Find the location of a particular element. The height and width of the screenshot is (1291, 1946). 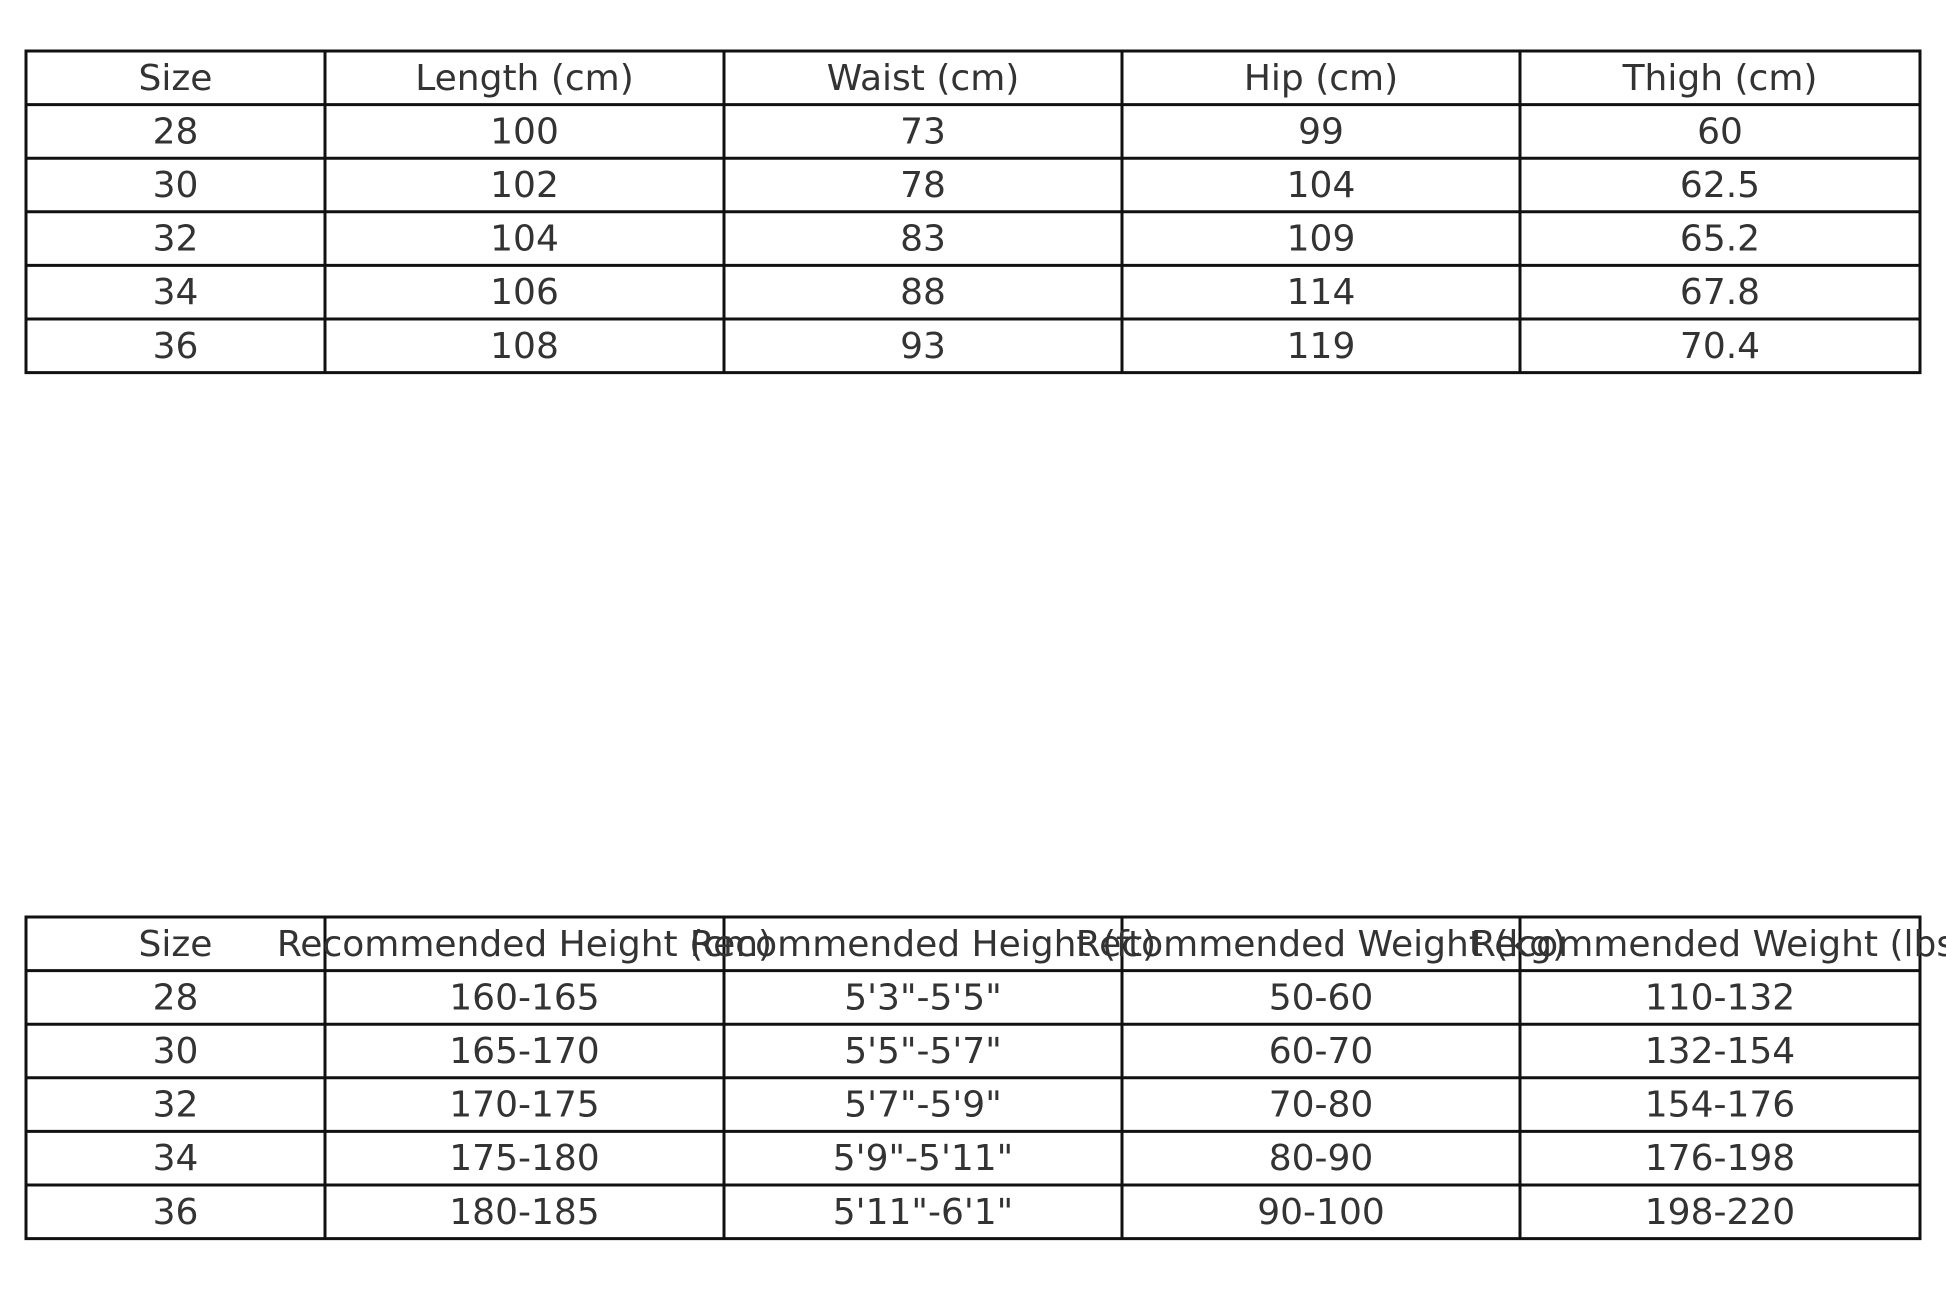

header-cell: Recommended Height (cm) is located at coordinates (524, 944).